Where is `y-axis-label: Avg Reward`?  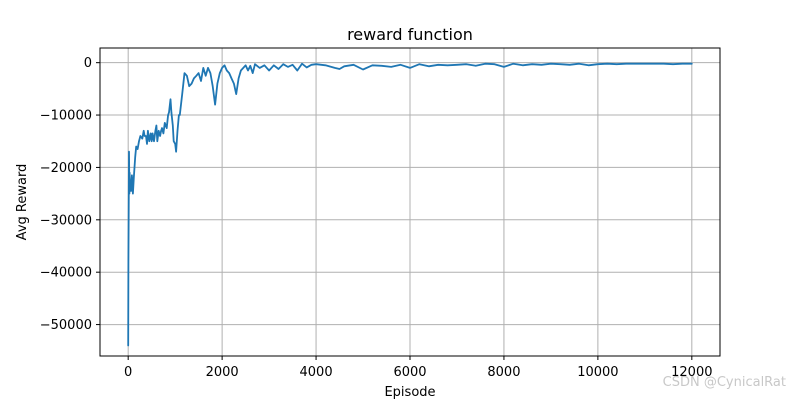 y-axis-label: Avg Reward is located at coordinates (22, 202).